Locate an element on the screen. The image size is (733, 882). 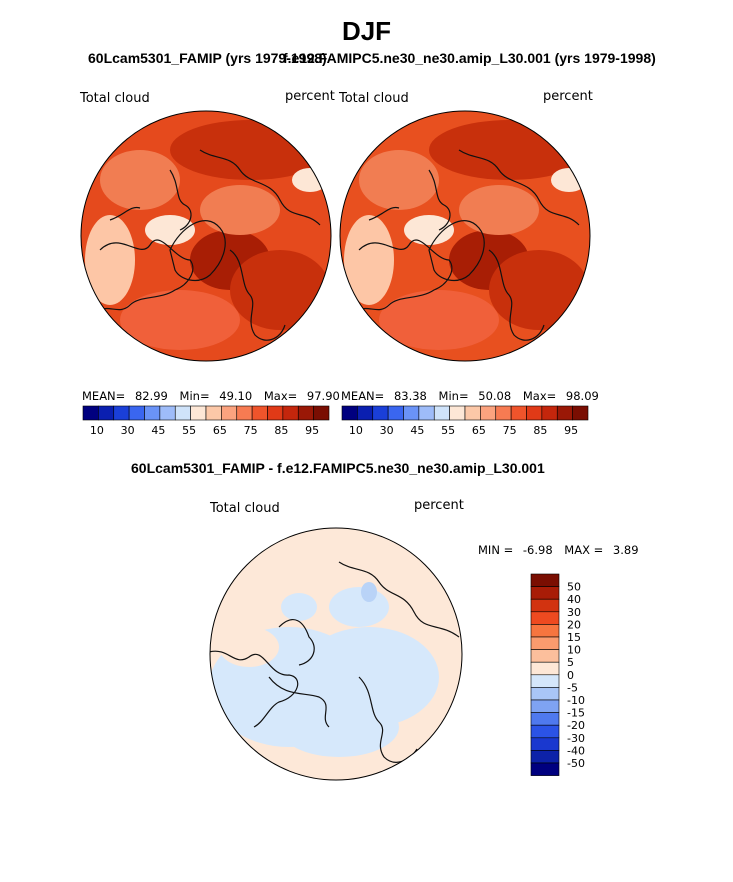
diff-max-value: 3.89 is located at coordinates (625, 550).